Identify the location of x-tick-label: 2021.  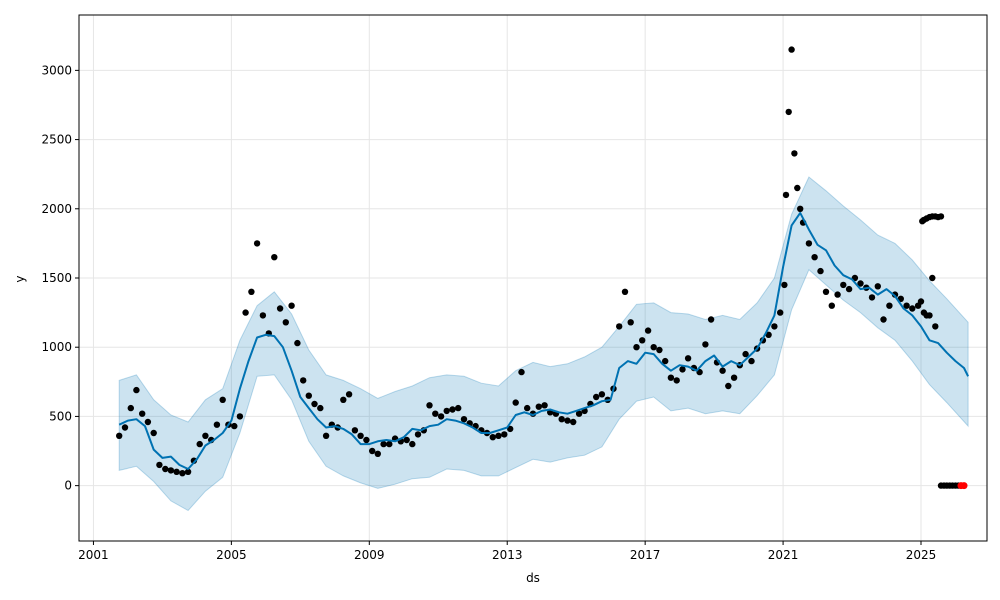
(783, 555).